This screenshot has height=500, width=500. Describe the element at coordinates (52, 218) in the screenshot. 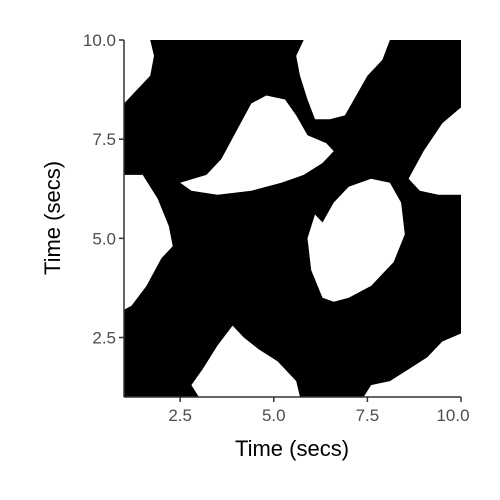

I see `y-axis-title: Time (secs)` at that location.